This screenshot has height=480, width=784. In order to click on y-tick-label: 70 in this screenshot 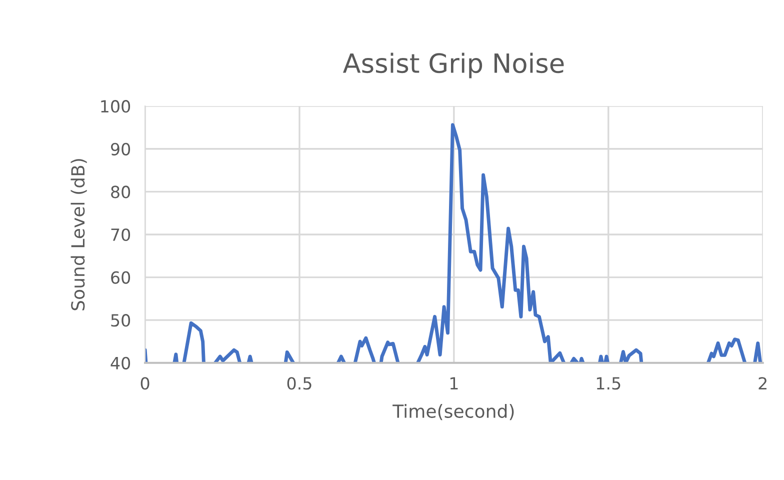, I will do `click(120, 235)`.